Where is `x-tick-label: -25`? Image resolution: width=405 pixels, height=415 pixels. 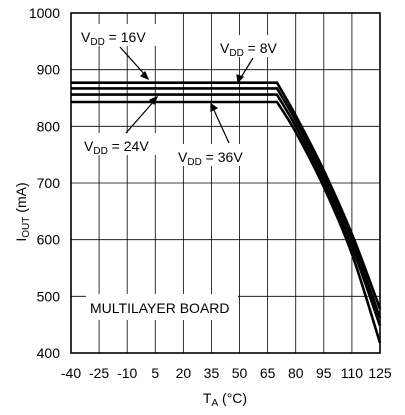
x-tick-label: -25 is located at coordinates (99, 373).